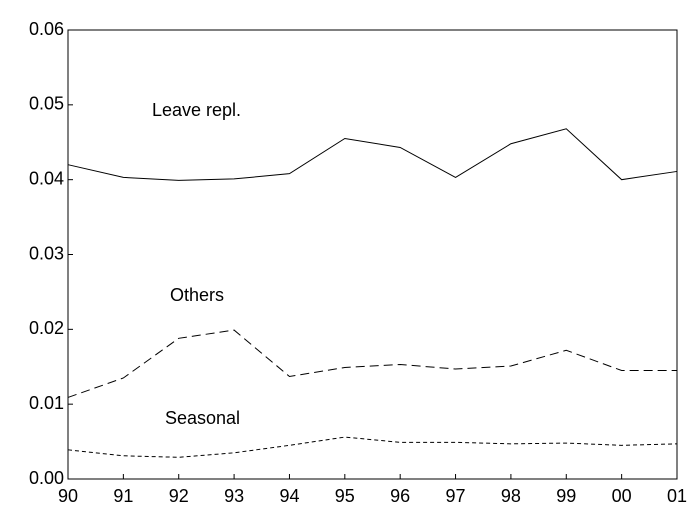 The image size is (690, 513). I want to click on x-tick-label: 93, so click(234, 496).